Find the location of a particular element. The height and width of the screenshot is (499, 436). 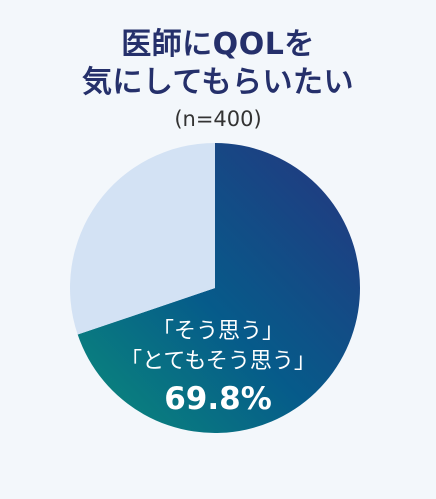

chart-subtitle: (n=400) is located at coordinates (218, 119).